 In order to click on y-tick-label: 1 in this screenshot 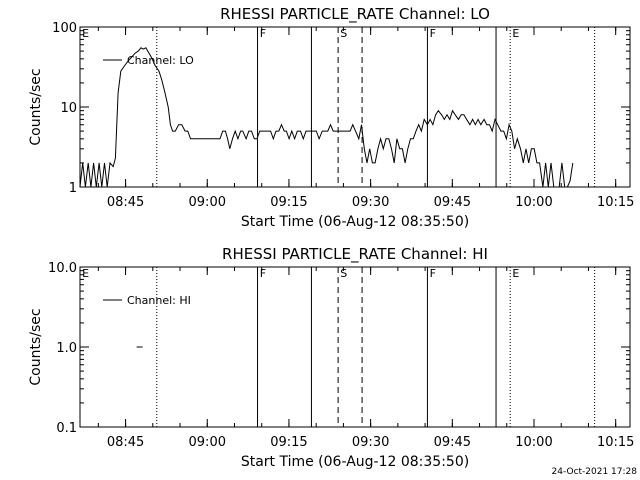, I will do `click(73, 188)`.